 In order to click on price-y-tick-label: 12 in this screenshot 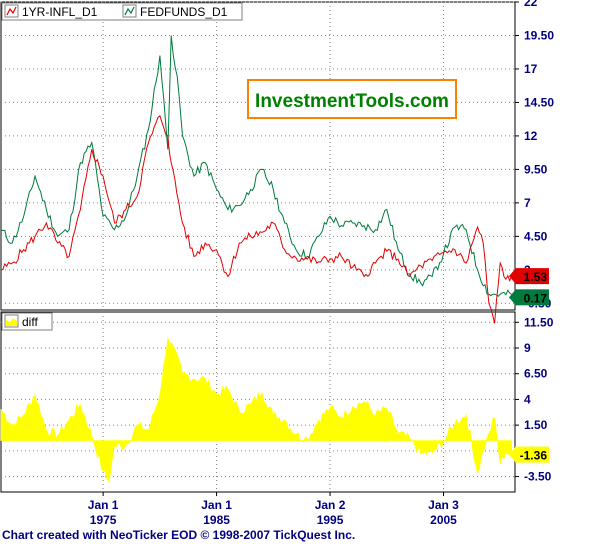, I will do `click(531, 136)`.